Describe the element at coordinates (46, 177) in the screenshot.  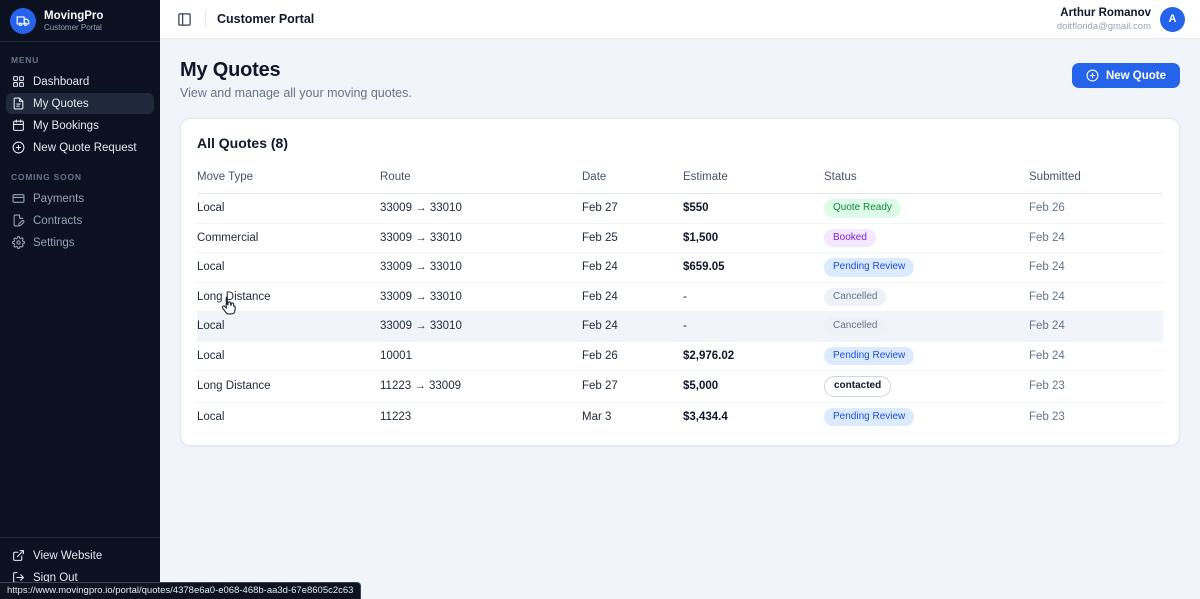
I see `sidebar-coming-soon-label: Coming Soon` at that location.